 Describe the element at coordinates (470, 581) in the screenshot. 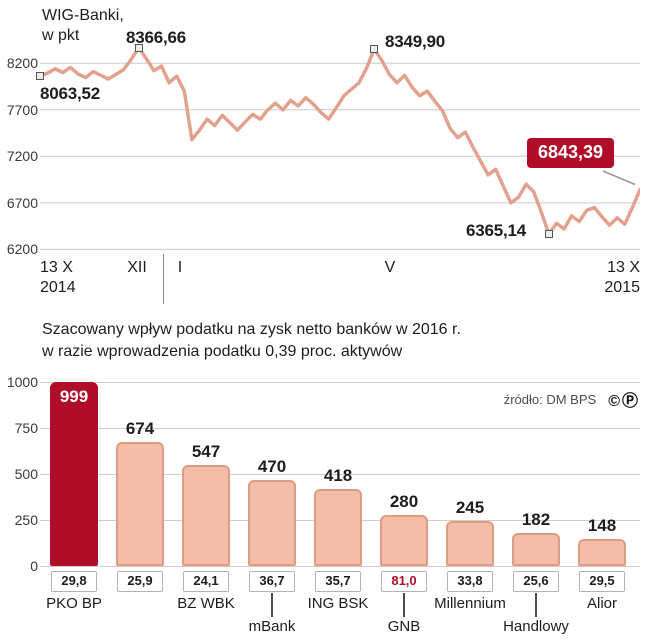

I see `impact-value-box: 33,8` at that location.